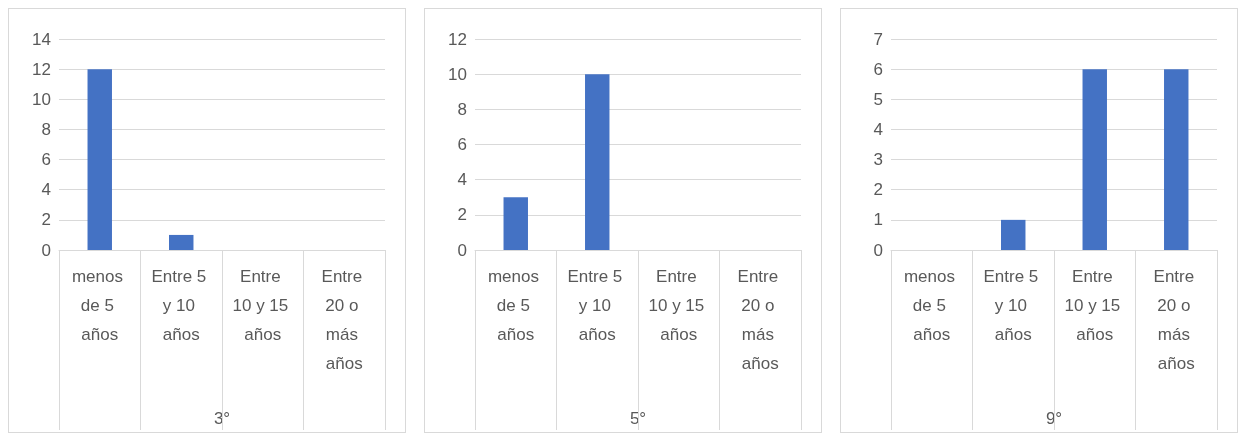  What do you see at coordinates (878, 220) in the screenshot?
I see `y-tick-label: 1` at bounding box center [878, 220].